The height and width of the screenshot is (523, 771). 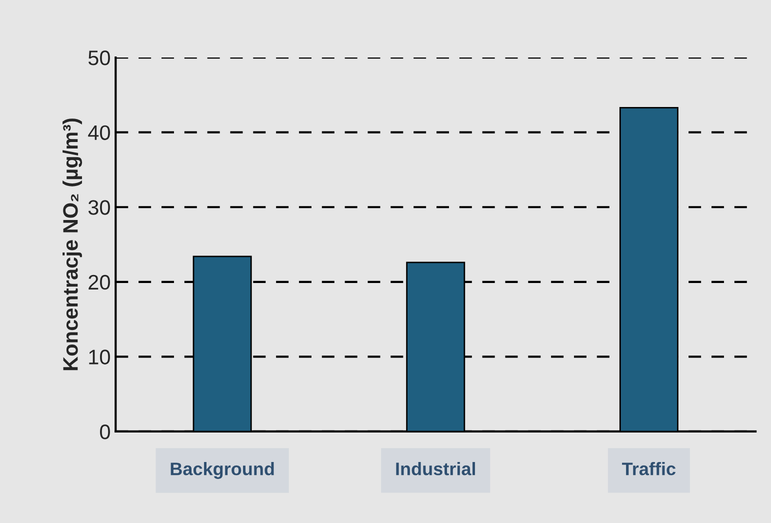 I want to click on y-tick-label: 50, so click(x=99, y=58).